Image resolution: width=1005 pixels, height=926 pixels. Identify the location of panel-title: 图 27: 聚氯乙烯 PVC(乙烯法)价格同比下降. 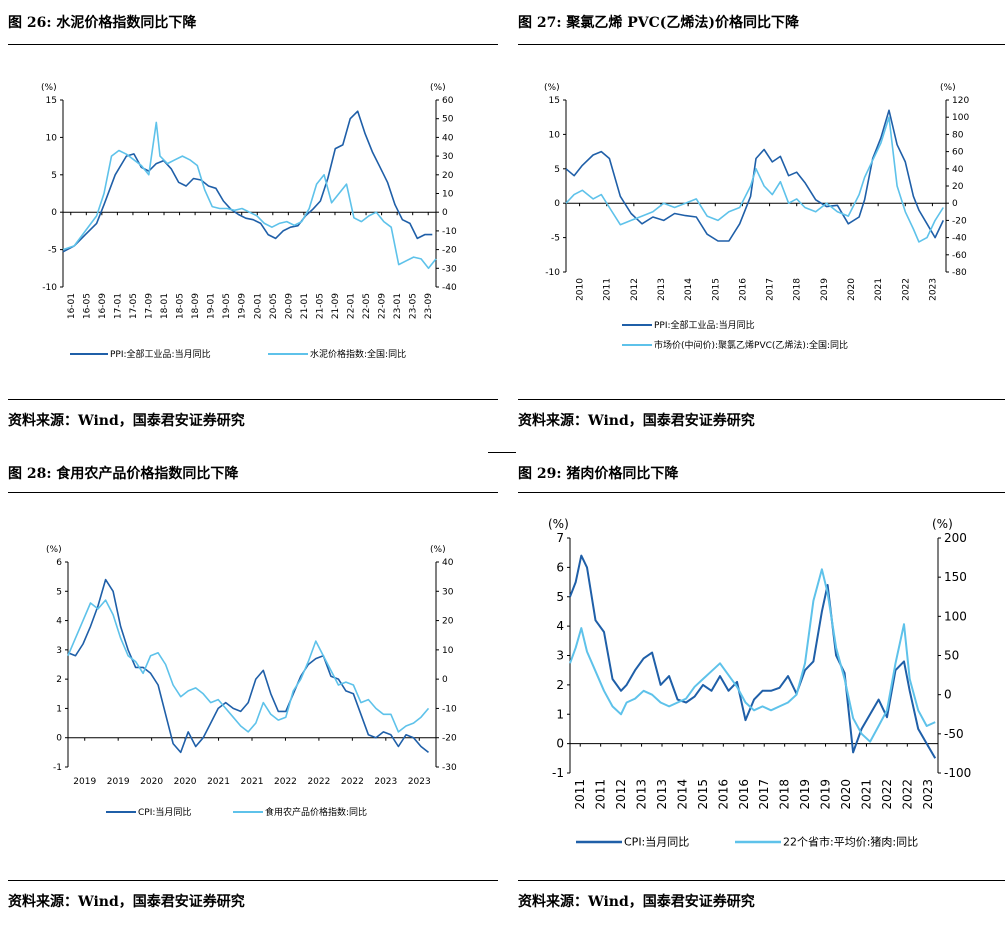
(659, 23).